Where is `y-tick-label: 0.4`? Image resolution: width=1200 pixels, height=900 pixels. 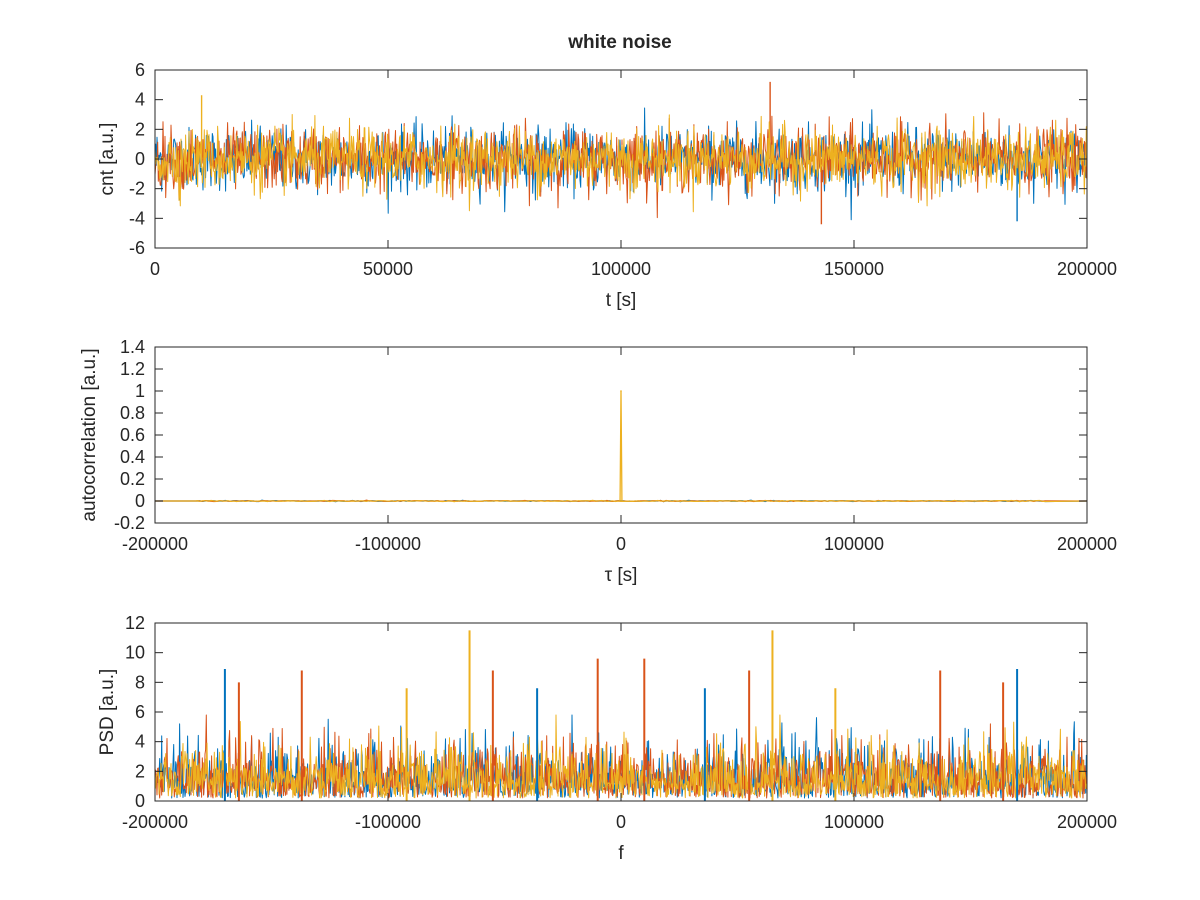 y-tick-label: 0.4 is located at coordinates (132, 457).